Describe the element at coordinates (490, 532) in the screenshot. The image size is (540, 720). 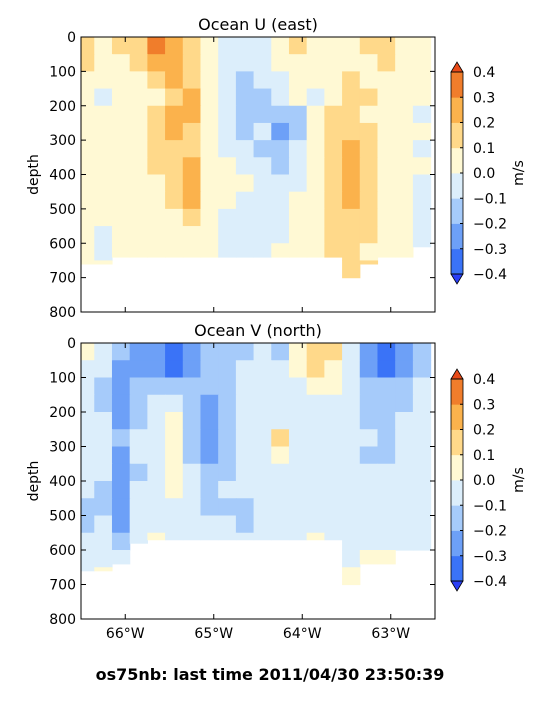
I see `colorbar-tick-label: −0.2` at that location.